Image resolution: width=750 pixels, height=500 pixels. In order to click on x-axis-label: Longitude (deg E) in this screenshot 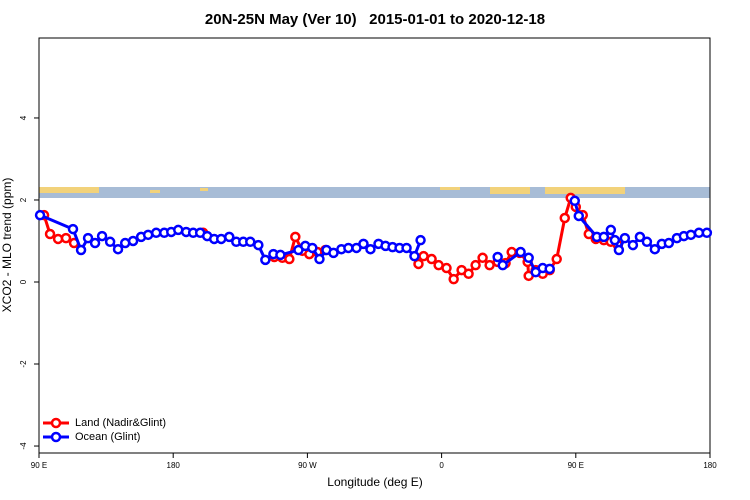, I will do `click(374, 482)`.